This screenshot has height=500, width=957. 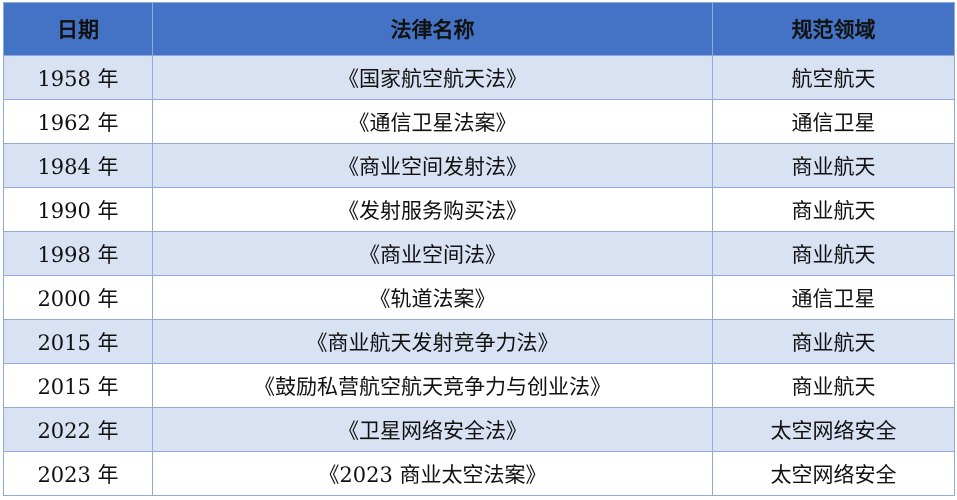 I want to click on date-cell: 1962 年, so click(x=78, y=121).